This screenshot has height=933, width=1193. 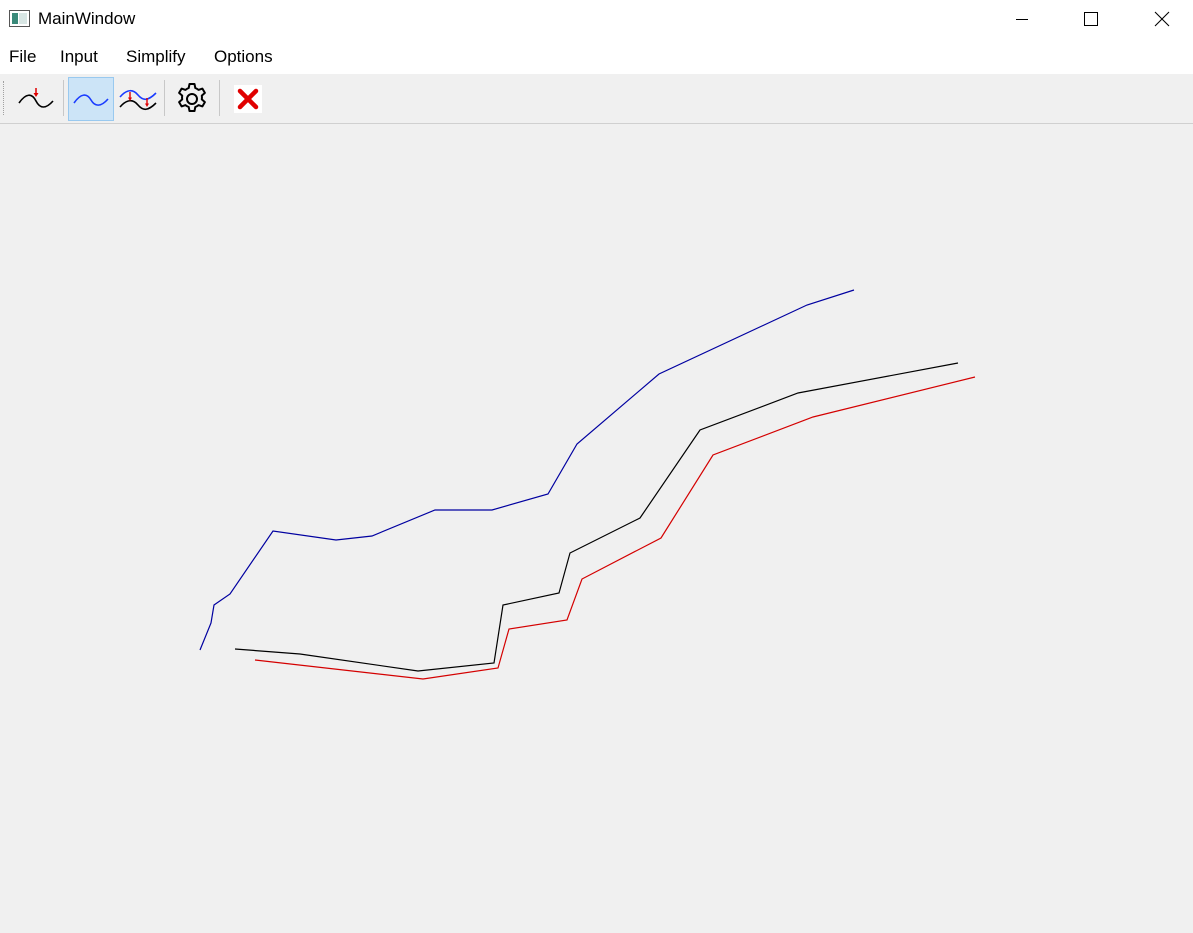 I want to click on input-curve-button, so click(x=36, y=99).